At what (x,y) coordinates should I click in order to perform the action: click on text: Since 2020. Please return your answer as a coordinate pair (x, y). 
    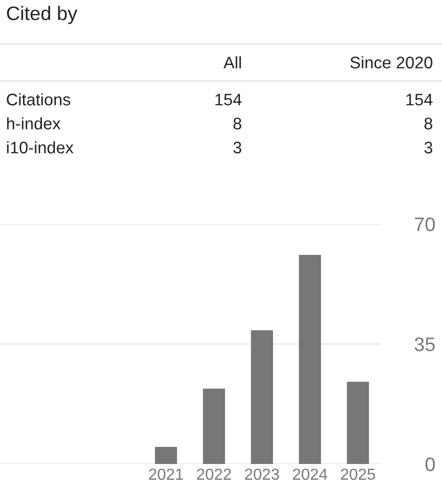
    Looking at the image, I should click on (391, 62).